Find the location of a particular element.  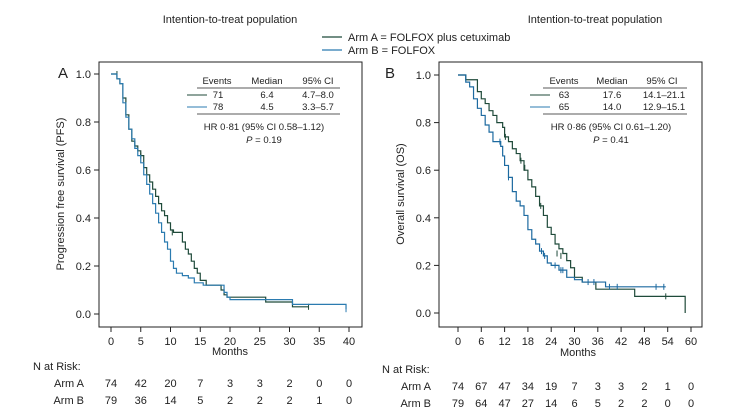

risk-count-arm-a: 34 is located at coordinates (528, 387).